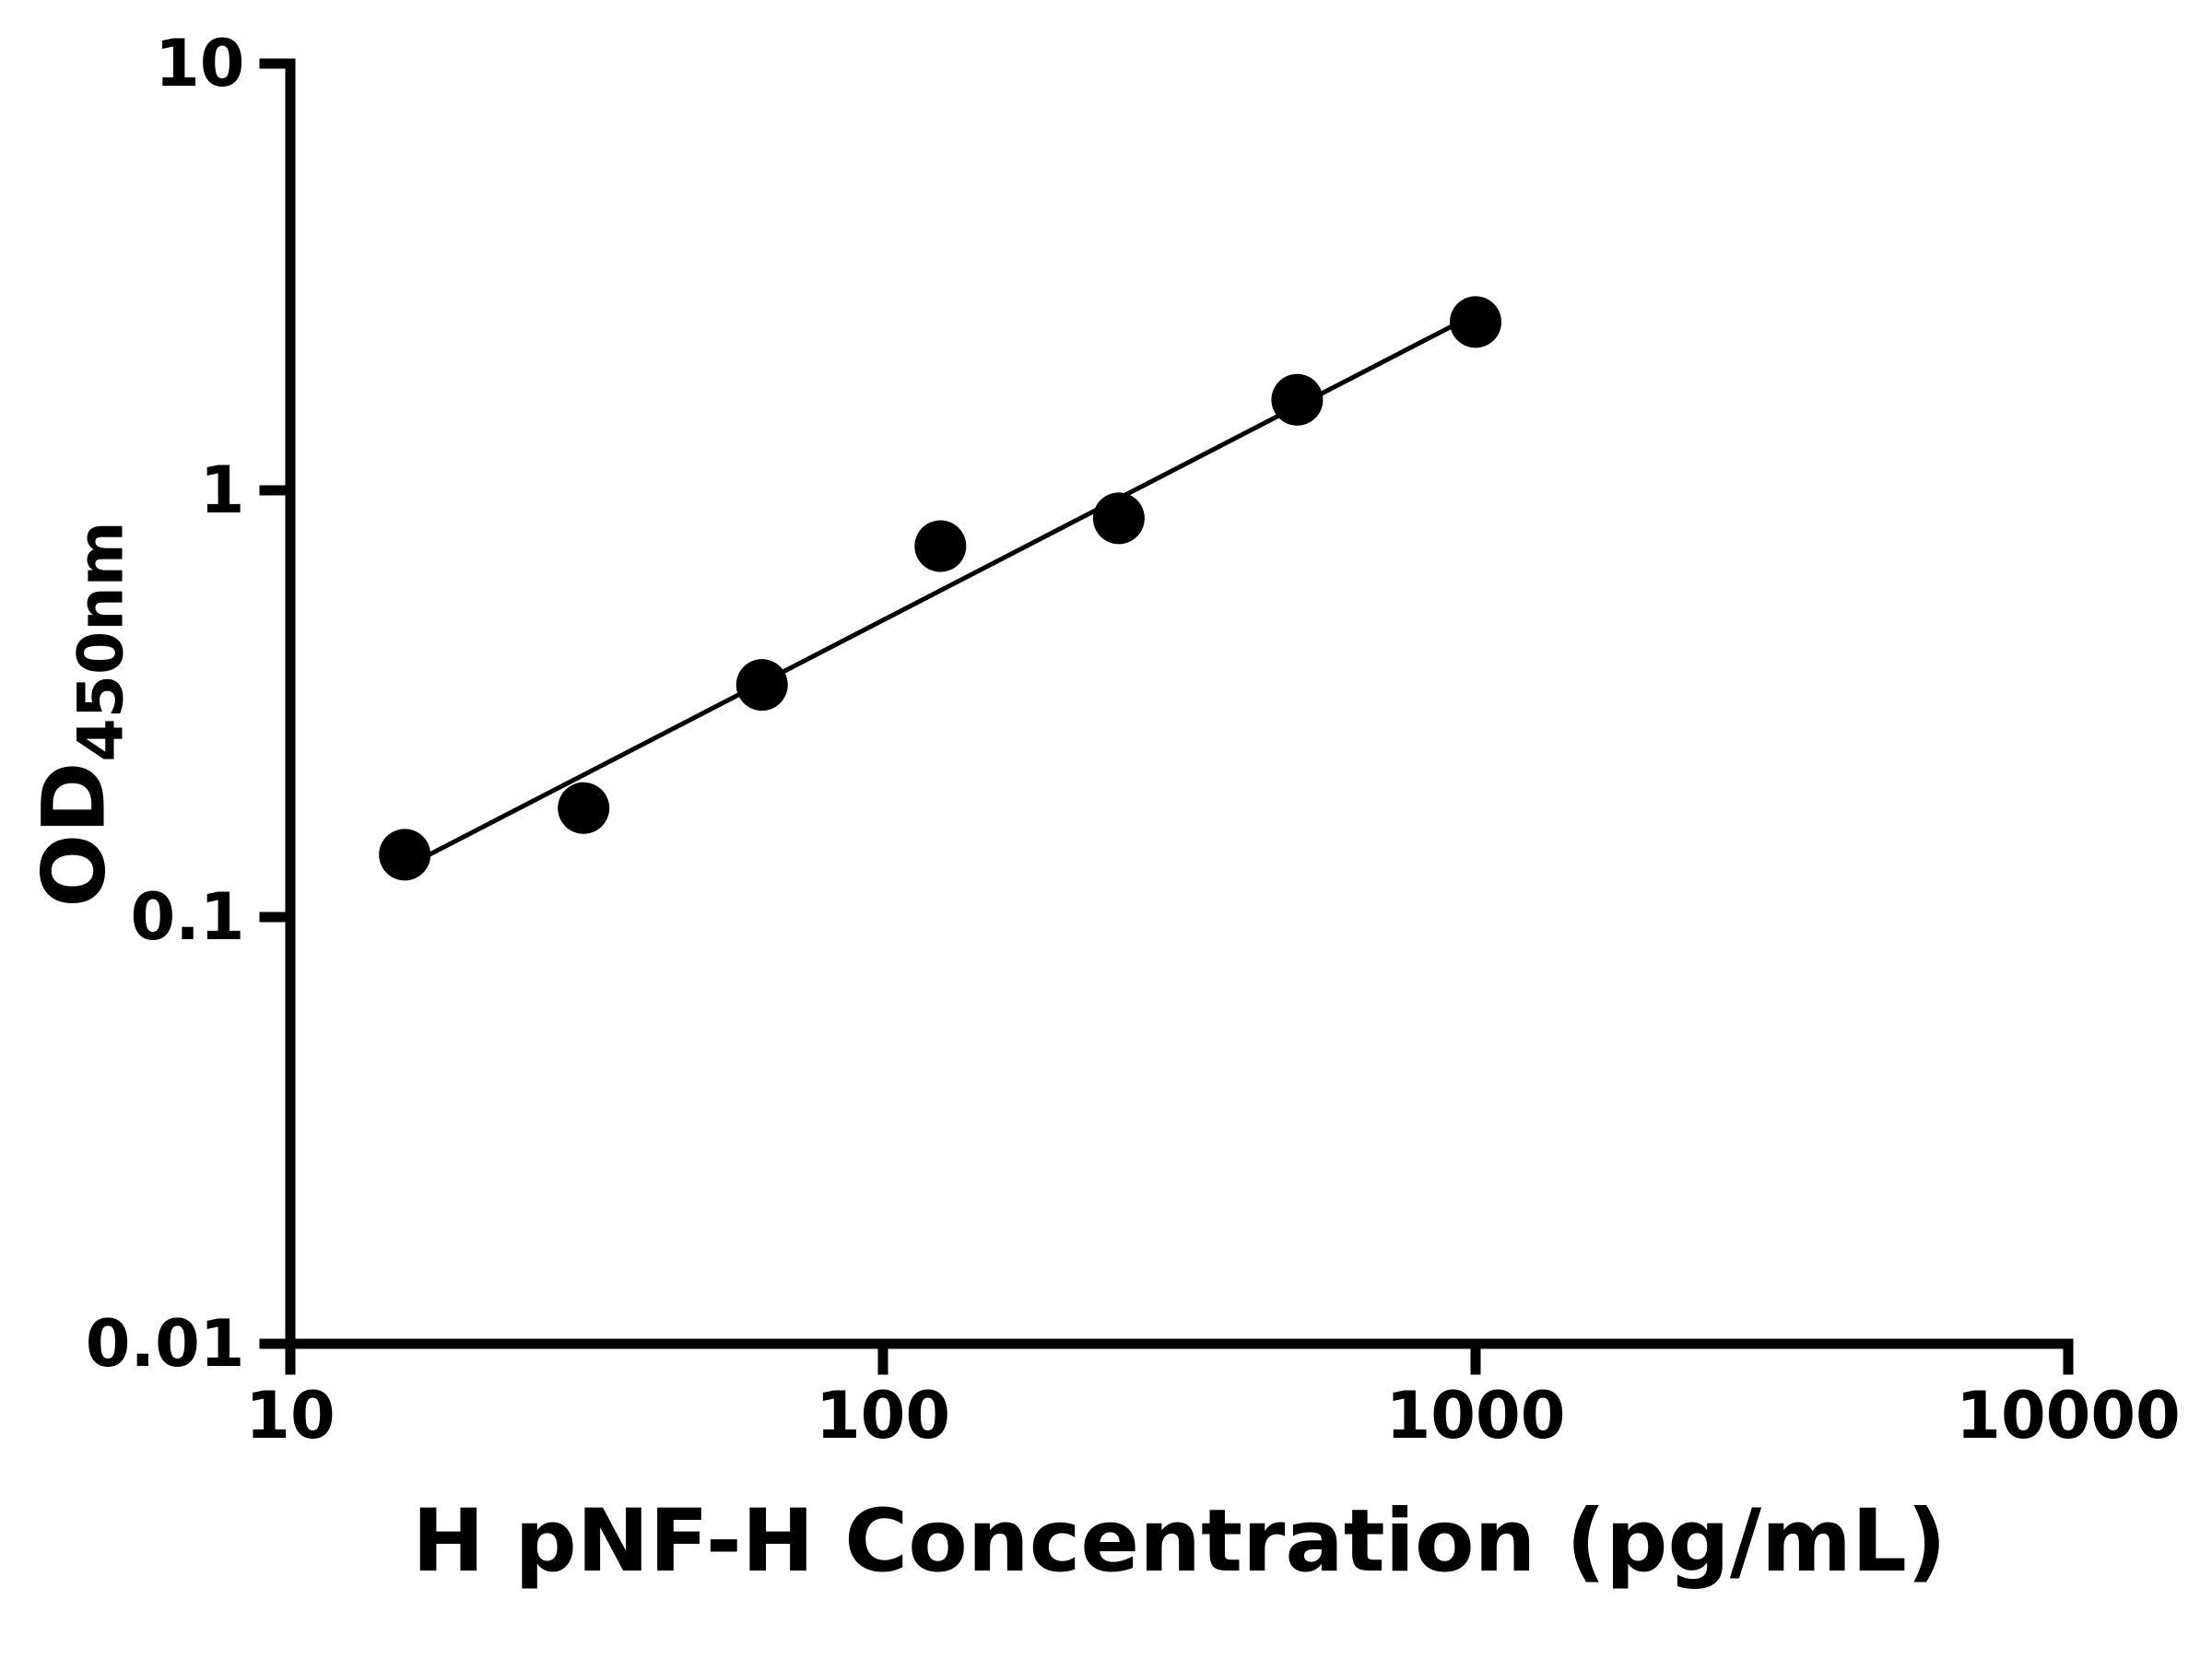 Image resolution: width=2212 pixels, height=1659 pixels. What do you see at coordinates (1476, 1415) in the screenshot?
I see `x-tick-label: 1000` at bounding box center [1476, 1415].